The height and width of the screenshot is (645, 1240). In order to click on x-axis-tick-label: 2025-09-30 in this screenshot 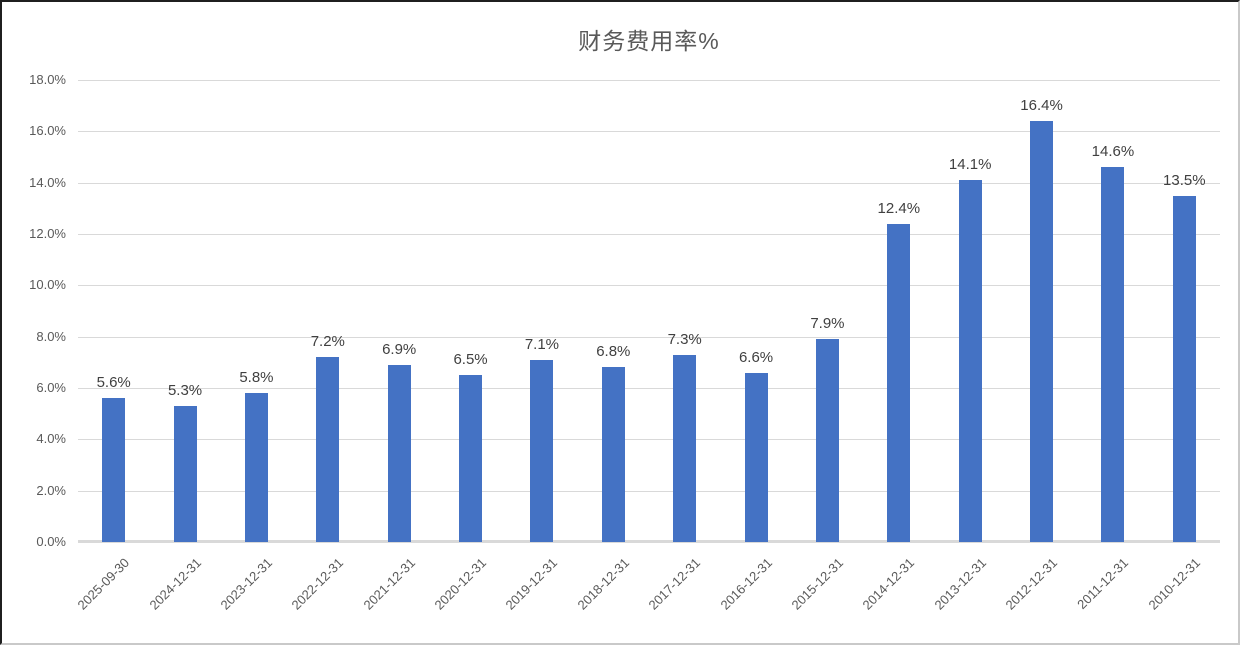, I will do `click(103, 584)`.